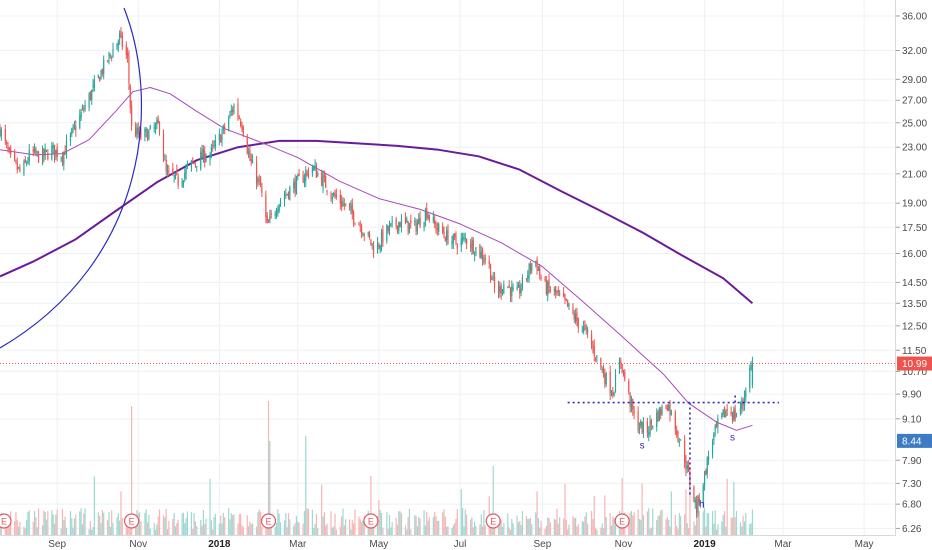  Describe the element at coordinates (460, 544) in the screenshot. I see `time-axis: Sep Nov 2018 Mar May Jul Sep Nov 2019 Mar May` at that location.